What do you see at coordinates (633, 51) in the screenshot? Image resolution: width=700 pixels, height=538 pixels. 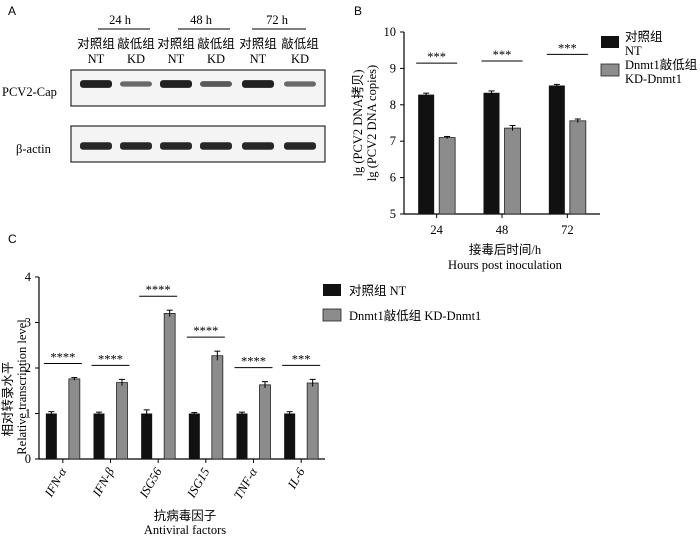 I see `chart-b-legend-nt-en: NT` at bounding box center [633, 51].